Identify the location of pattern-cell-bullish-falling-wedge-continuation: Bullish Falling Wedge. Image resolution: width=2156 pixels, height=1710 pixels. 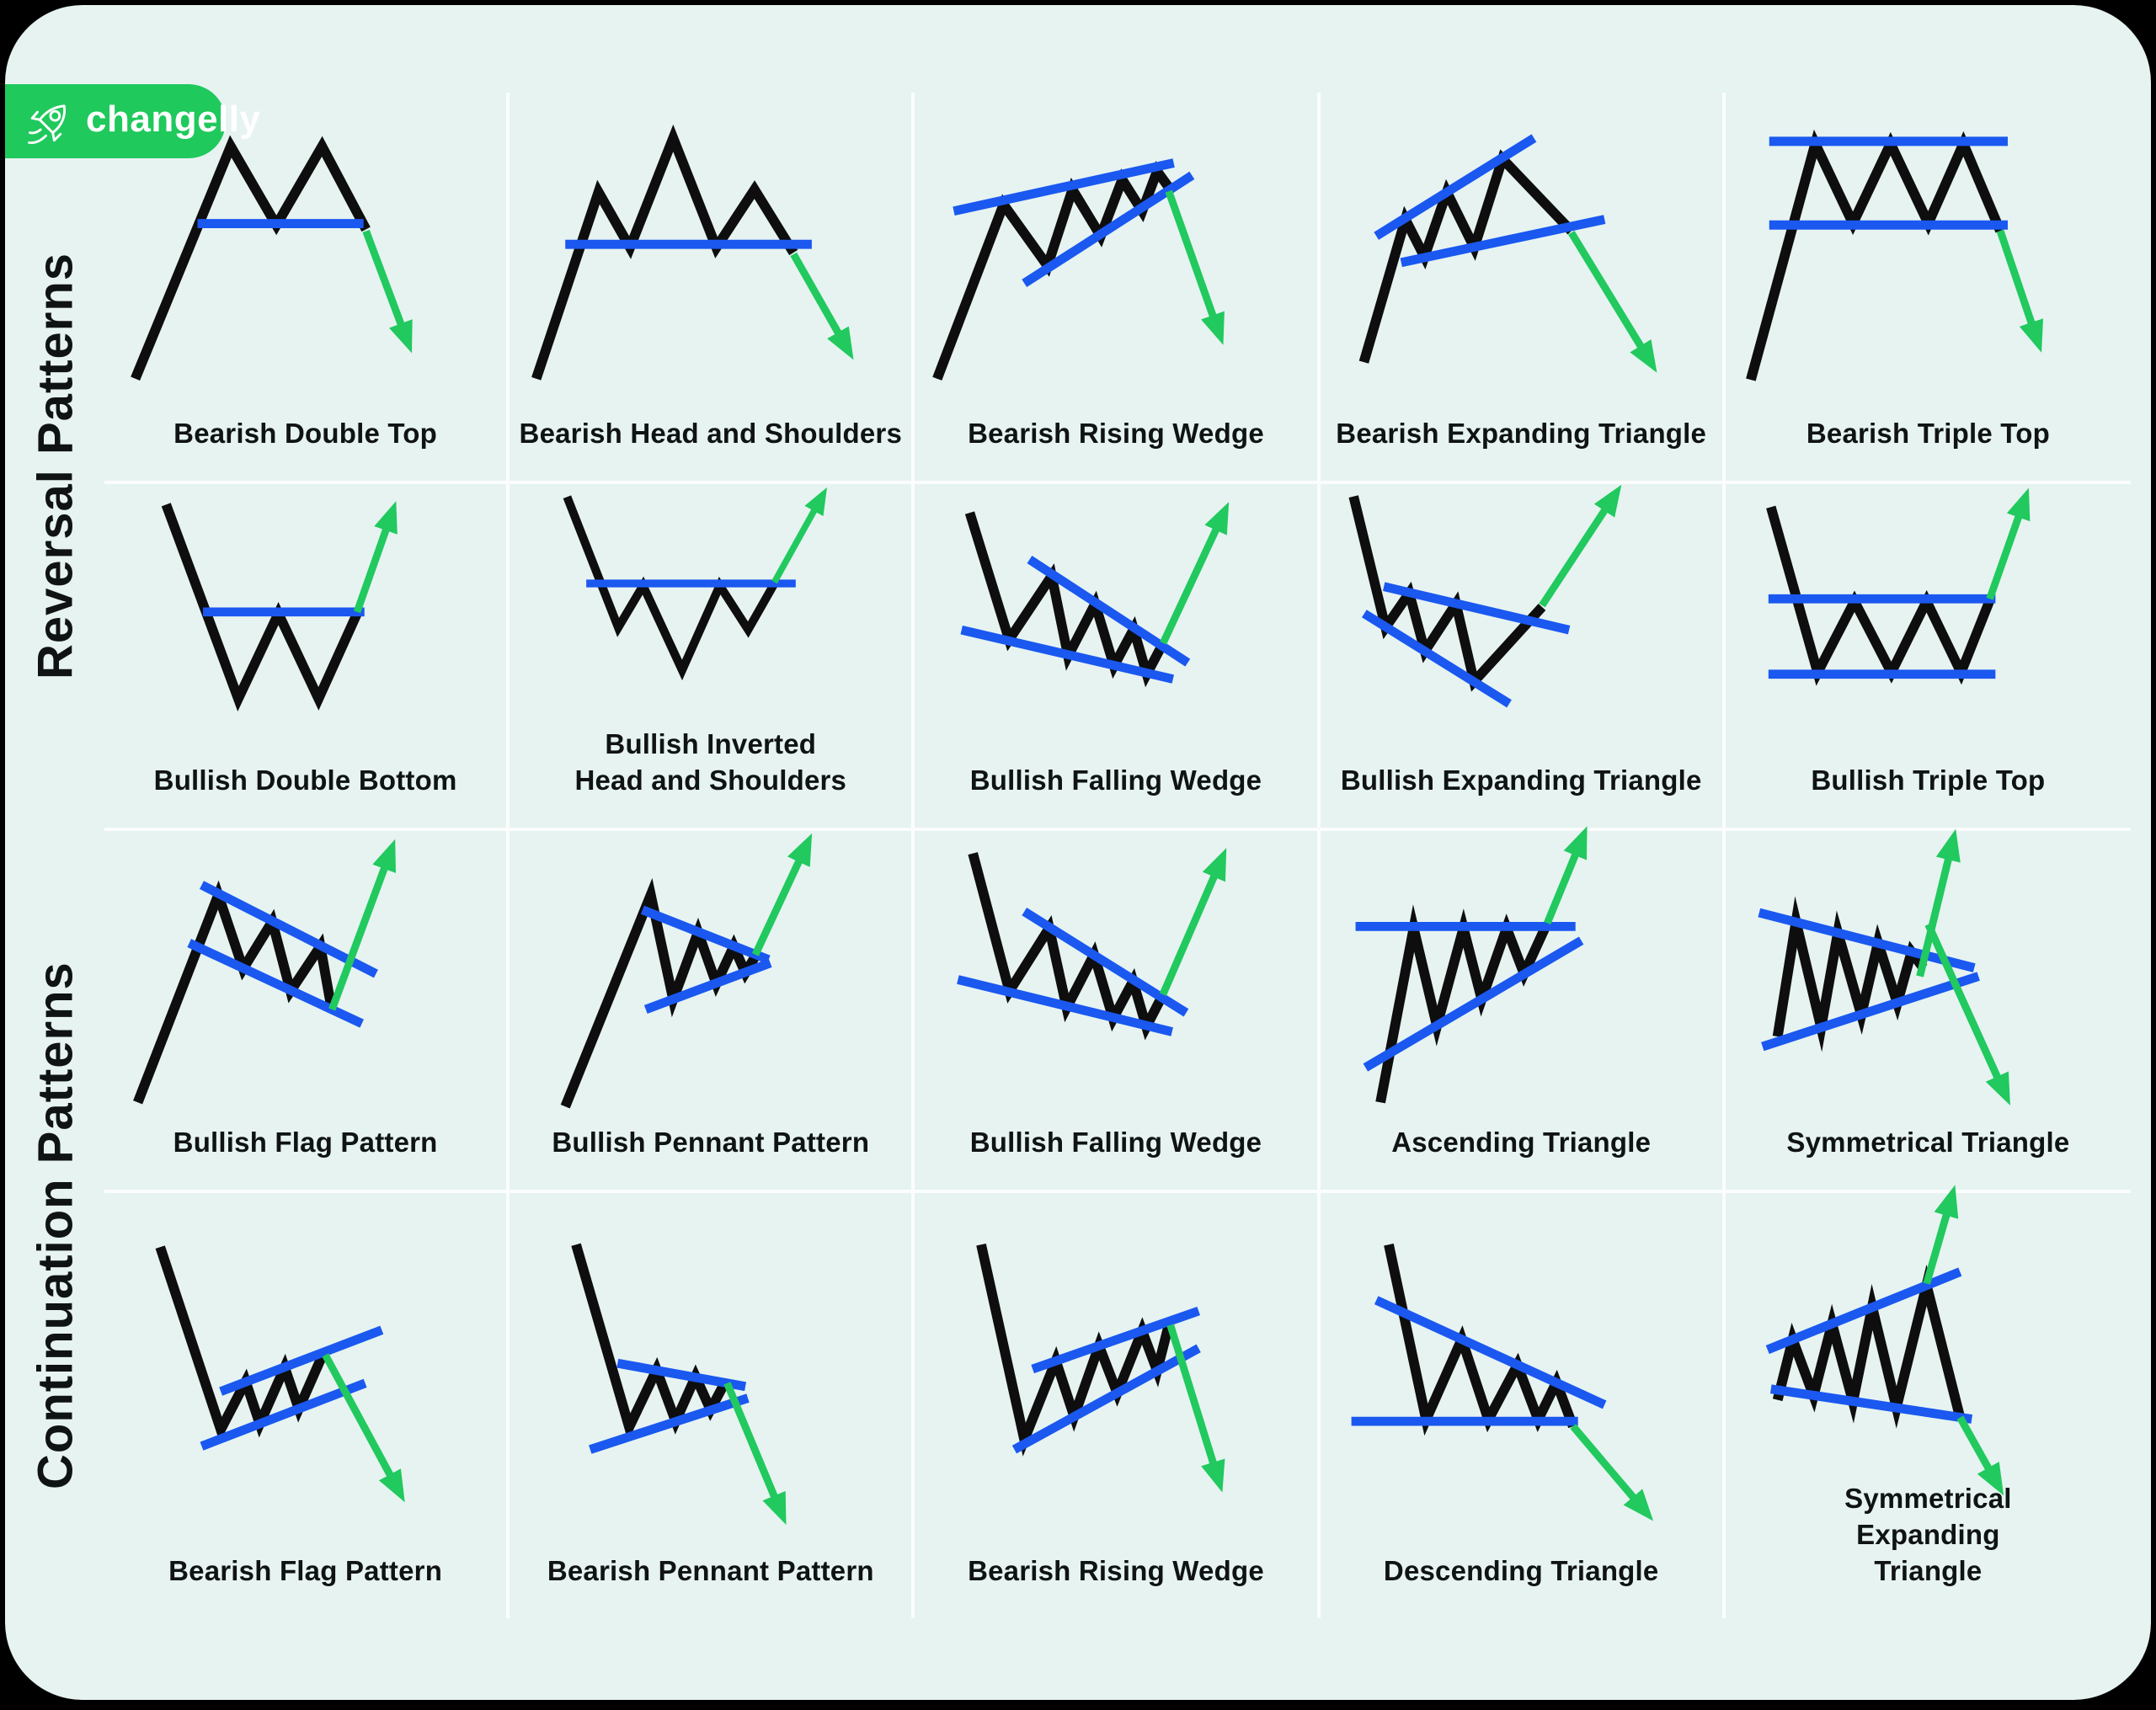
(1118, 1012).